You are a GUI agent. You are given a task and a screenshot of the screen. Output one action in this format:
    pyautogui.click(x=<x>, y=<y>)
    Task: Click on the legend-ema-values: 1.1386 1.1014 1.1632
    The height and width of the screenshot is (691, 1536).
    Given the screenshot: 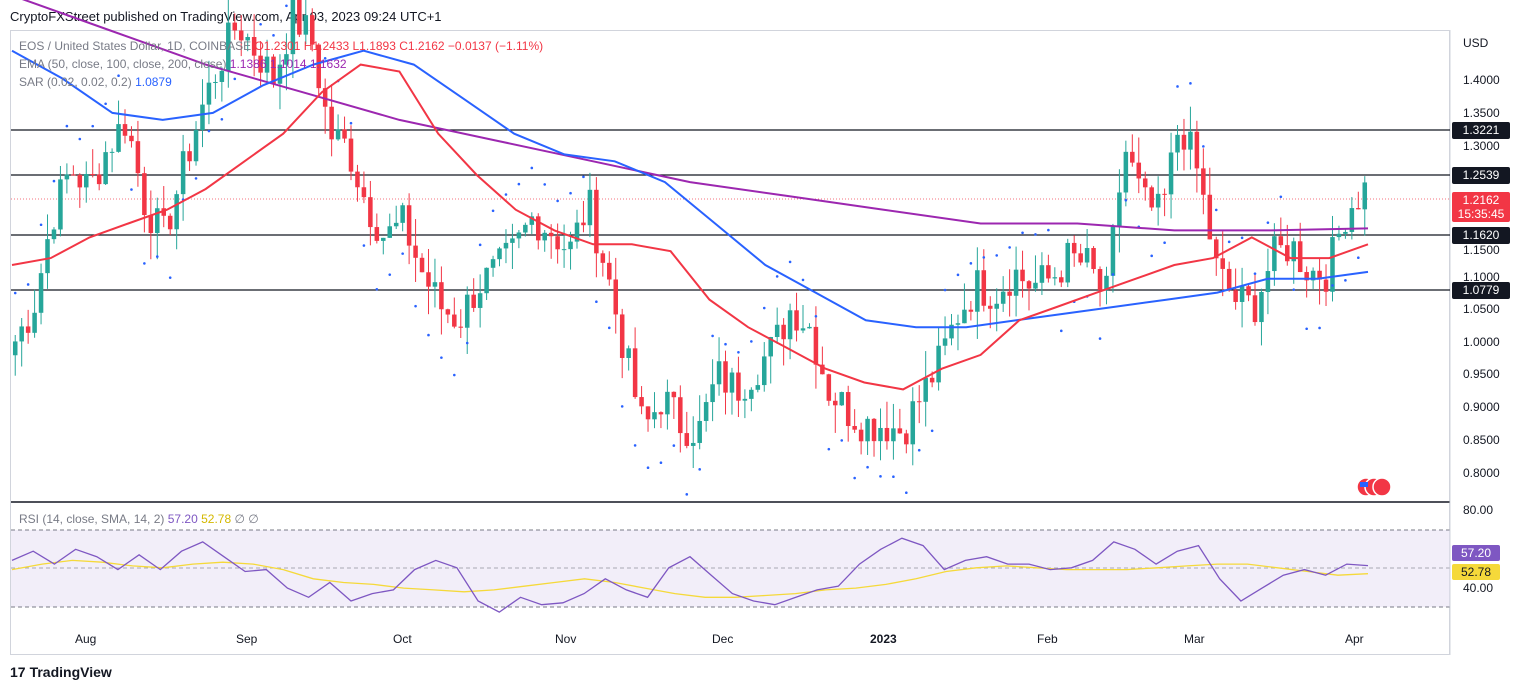 What is the action you would take?
    pyautogui.click(x=288, y=64)
    